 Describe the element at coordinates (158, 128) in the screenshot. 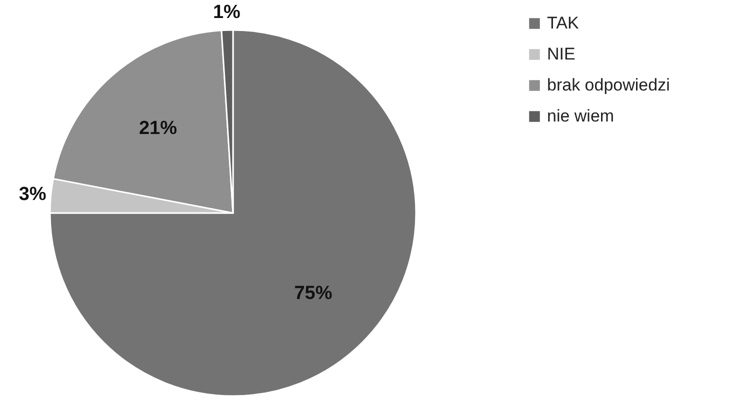

I see `data-label: 21%` at that location.